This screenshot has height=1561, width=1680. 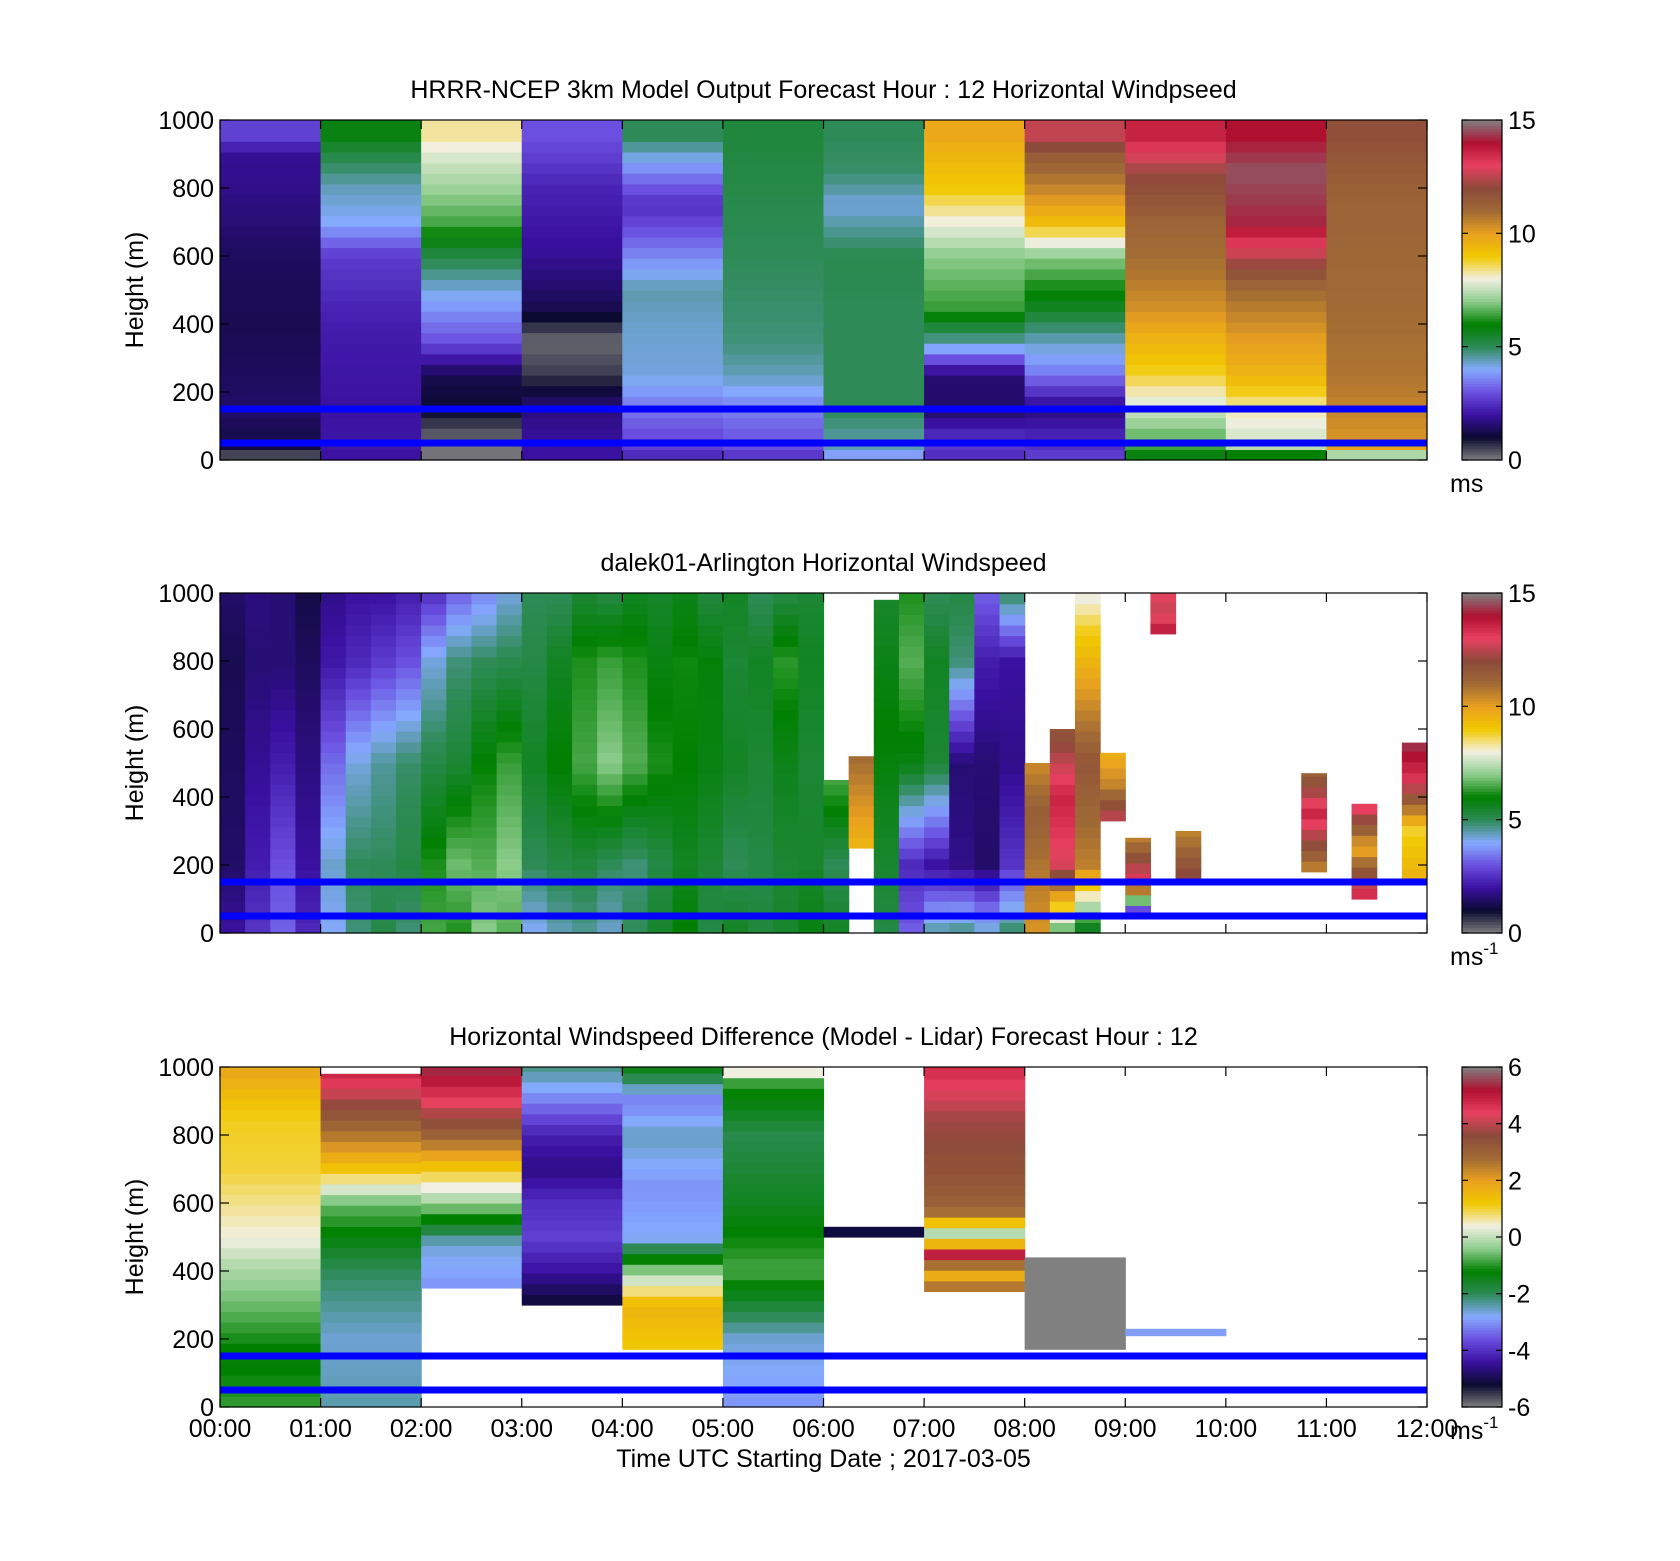 What do you see at coordinates (1515, 1125) in the screenshot?
I see `colorbar-tick-label: 4` at bounding box center [1515, 1125].